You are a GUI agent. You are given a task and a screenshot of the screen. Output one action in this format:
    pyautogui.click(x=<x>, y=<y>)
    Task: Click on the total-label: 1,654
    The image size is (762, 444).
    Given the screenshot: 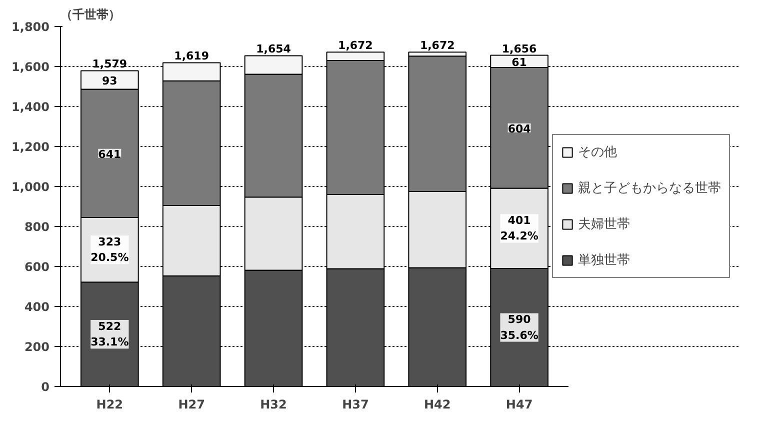 What is the action you would take?
    pyautogui.click(x=274, y=49)
    